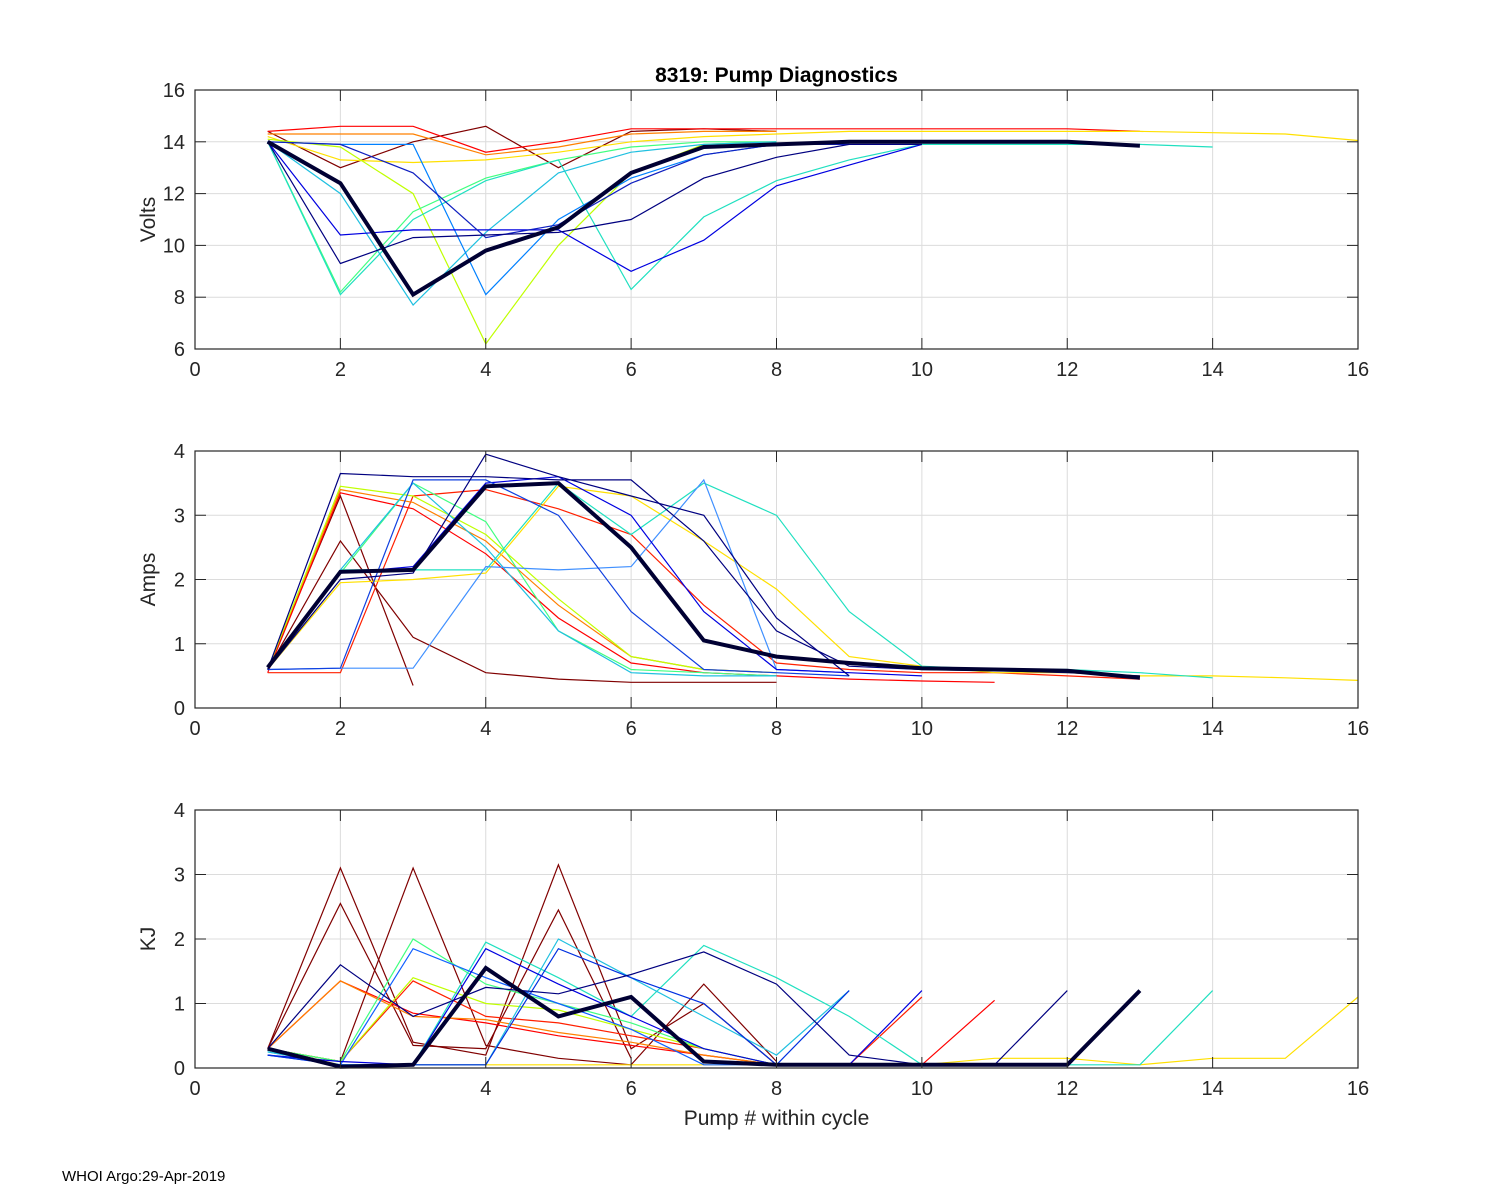  What do you see at coordinates (148, 220) in the screenshot?
I see `y-axis-label: Volts` at bounding box center [148, 220].